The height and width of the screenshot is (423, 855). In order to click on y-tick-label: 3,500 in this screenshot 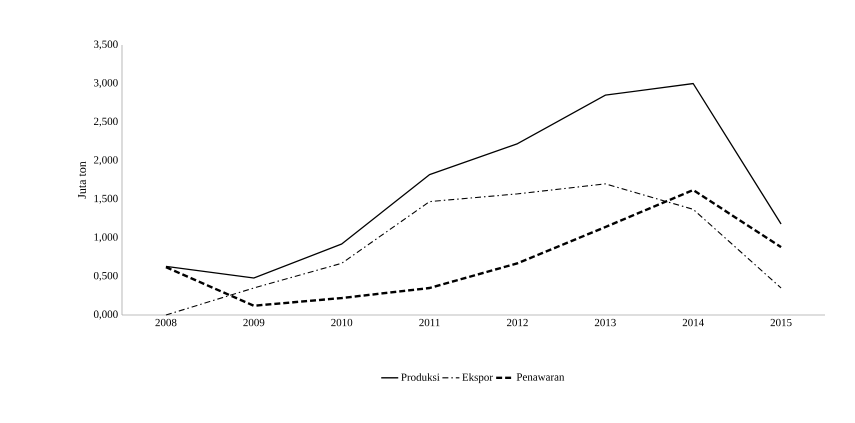, I will do `click(106, 45)`.